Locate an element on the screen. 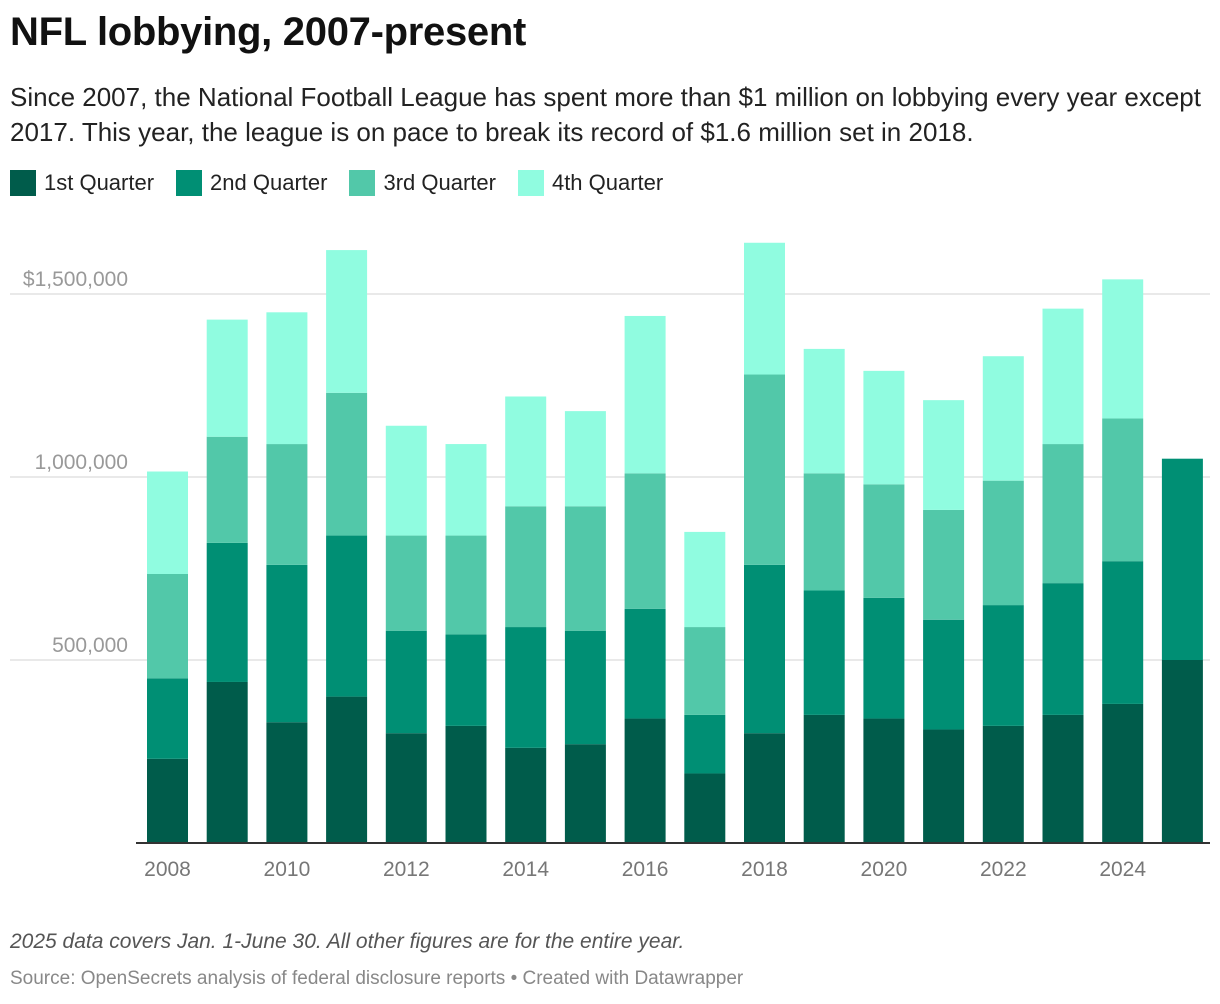 Image resolution: width=1220 pixels, height=1004 pixels. bar-segment-2024-q3 is located at coordinates (1123, 490).